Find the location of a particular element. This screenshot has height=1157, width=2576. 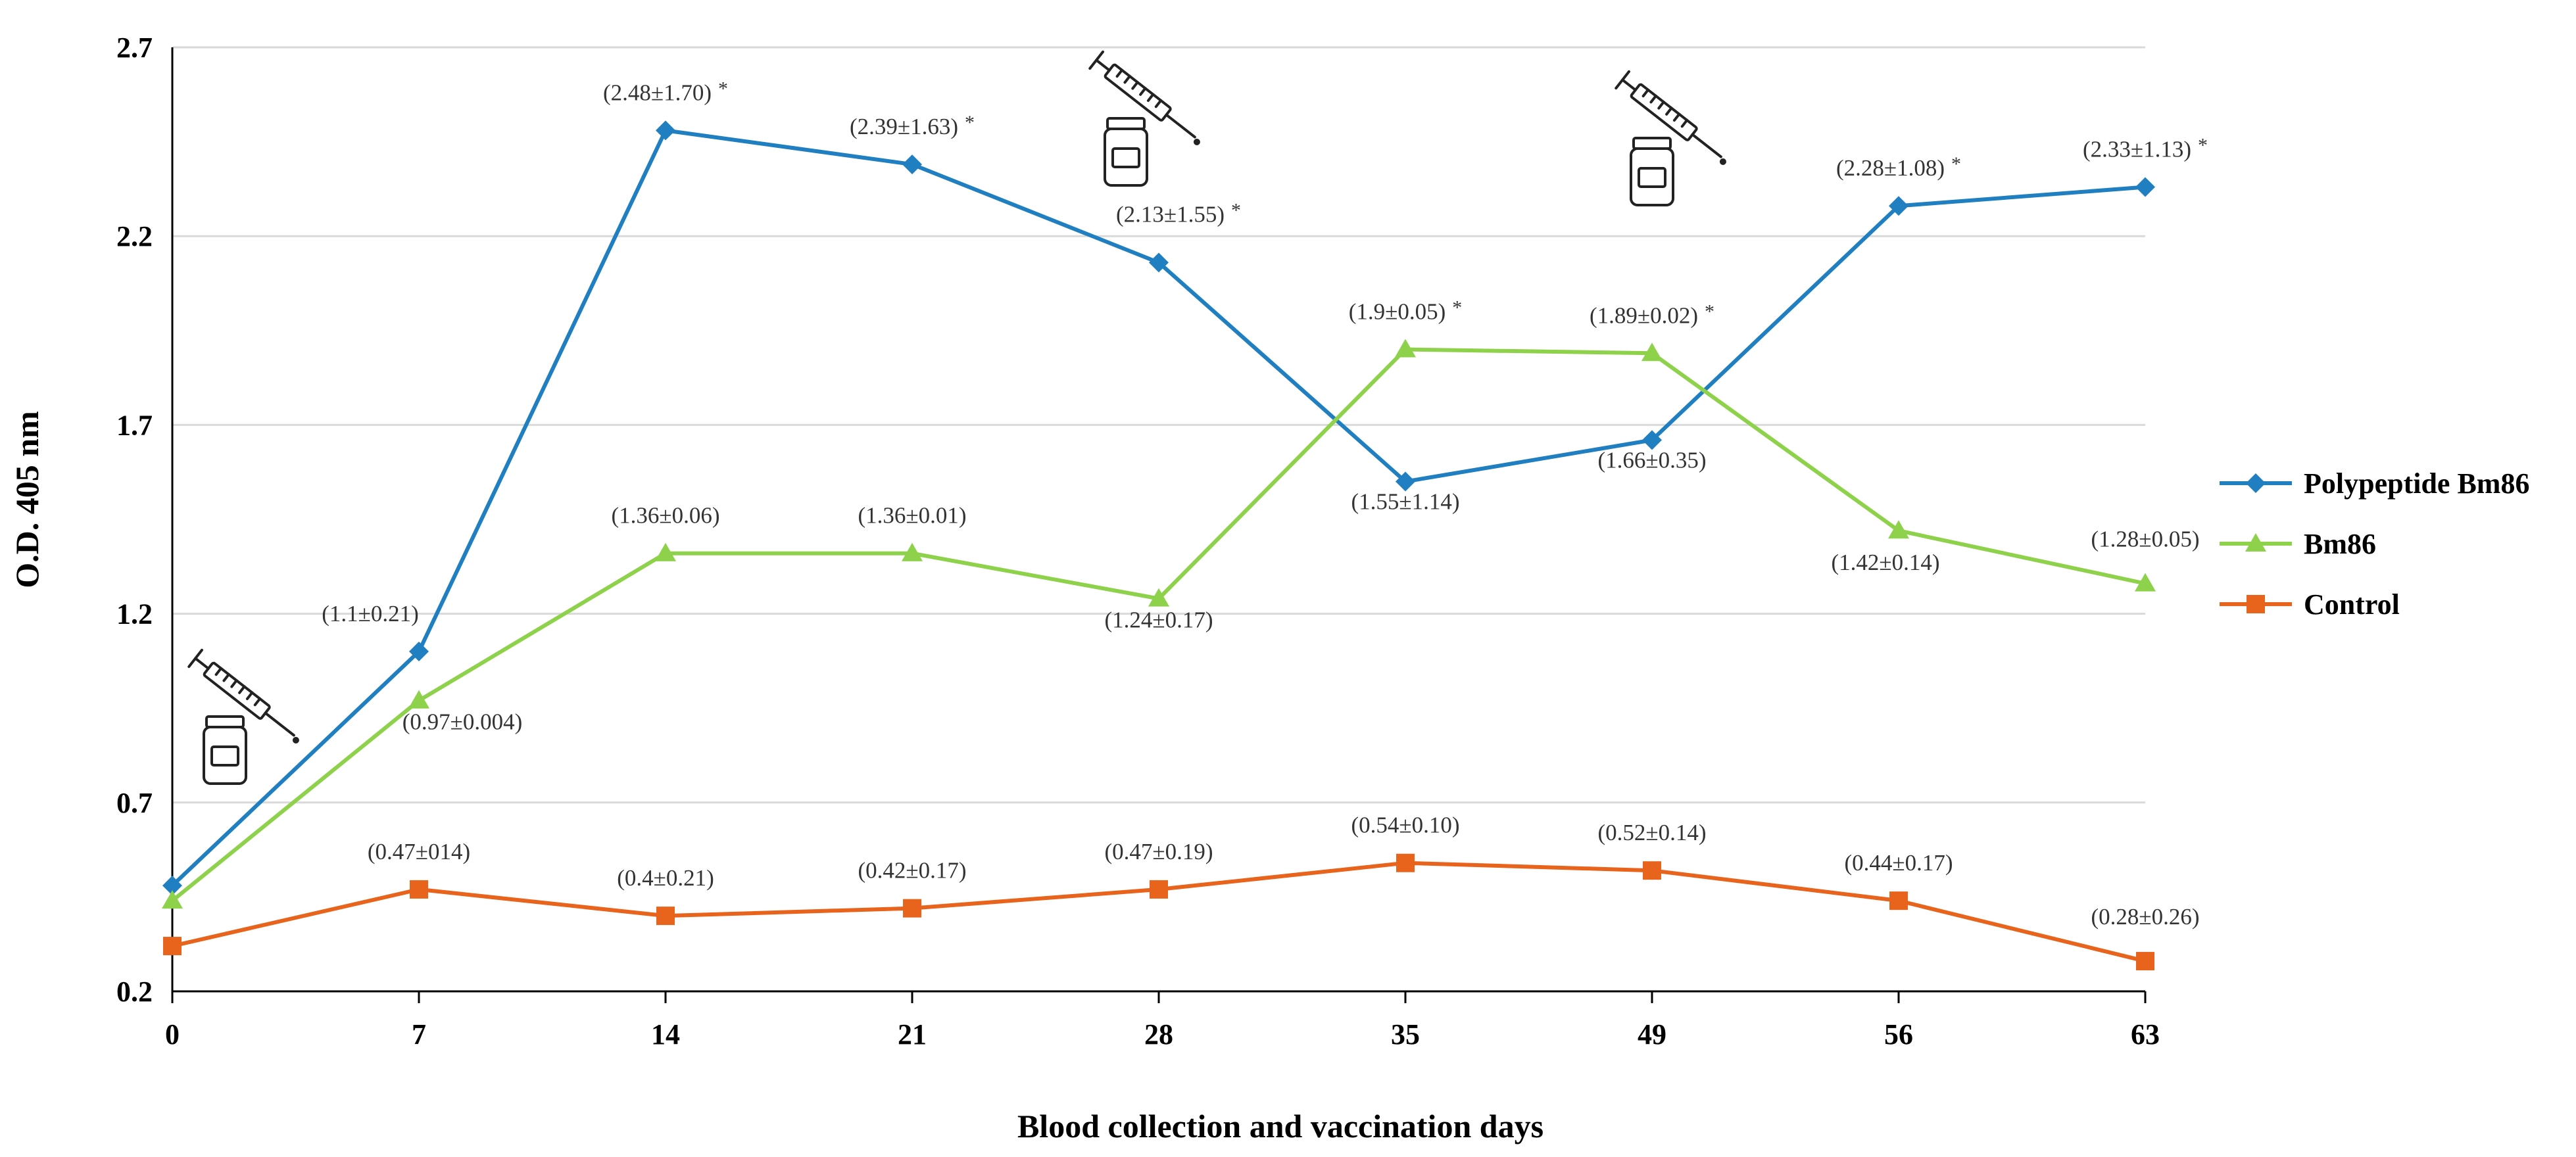

data-label-control: (0.52±0.14) is located at coordinates (1652, 832).